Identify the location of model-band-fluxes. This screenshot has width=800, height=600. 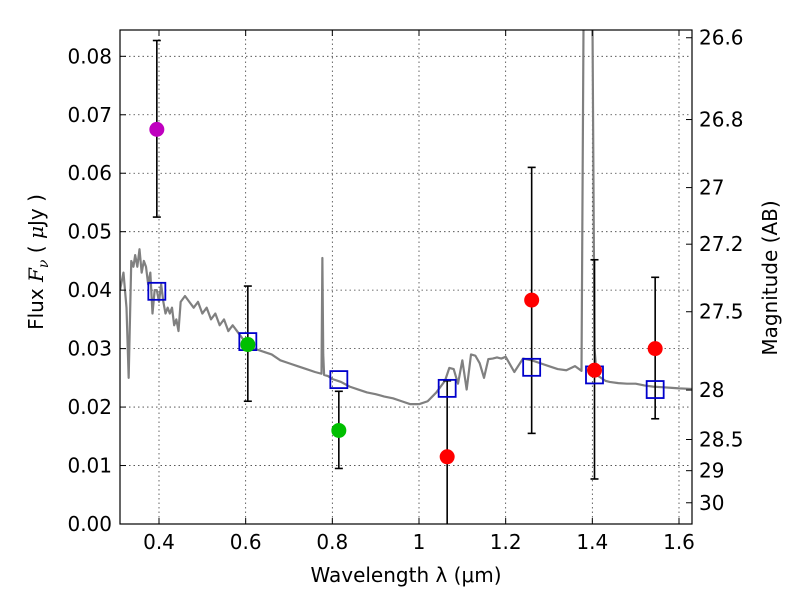
(406, 340).